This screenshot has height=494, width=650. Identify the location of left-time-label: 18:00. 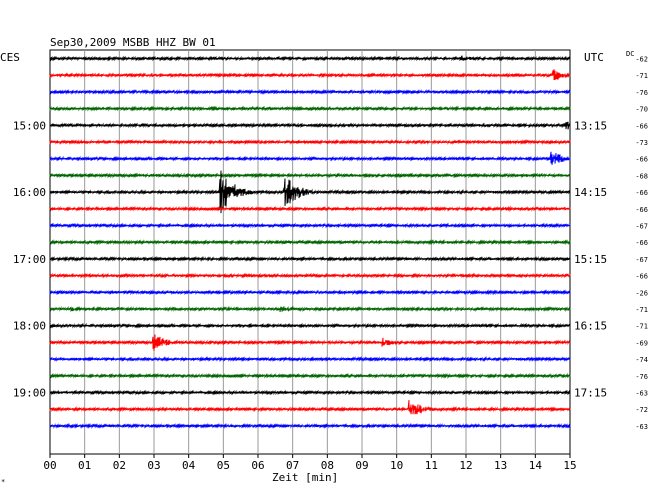
(29, 326).